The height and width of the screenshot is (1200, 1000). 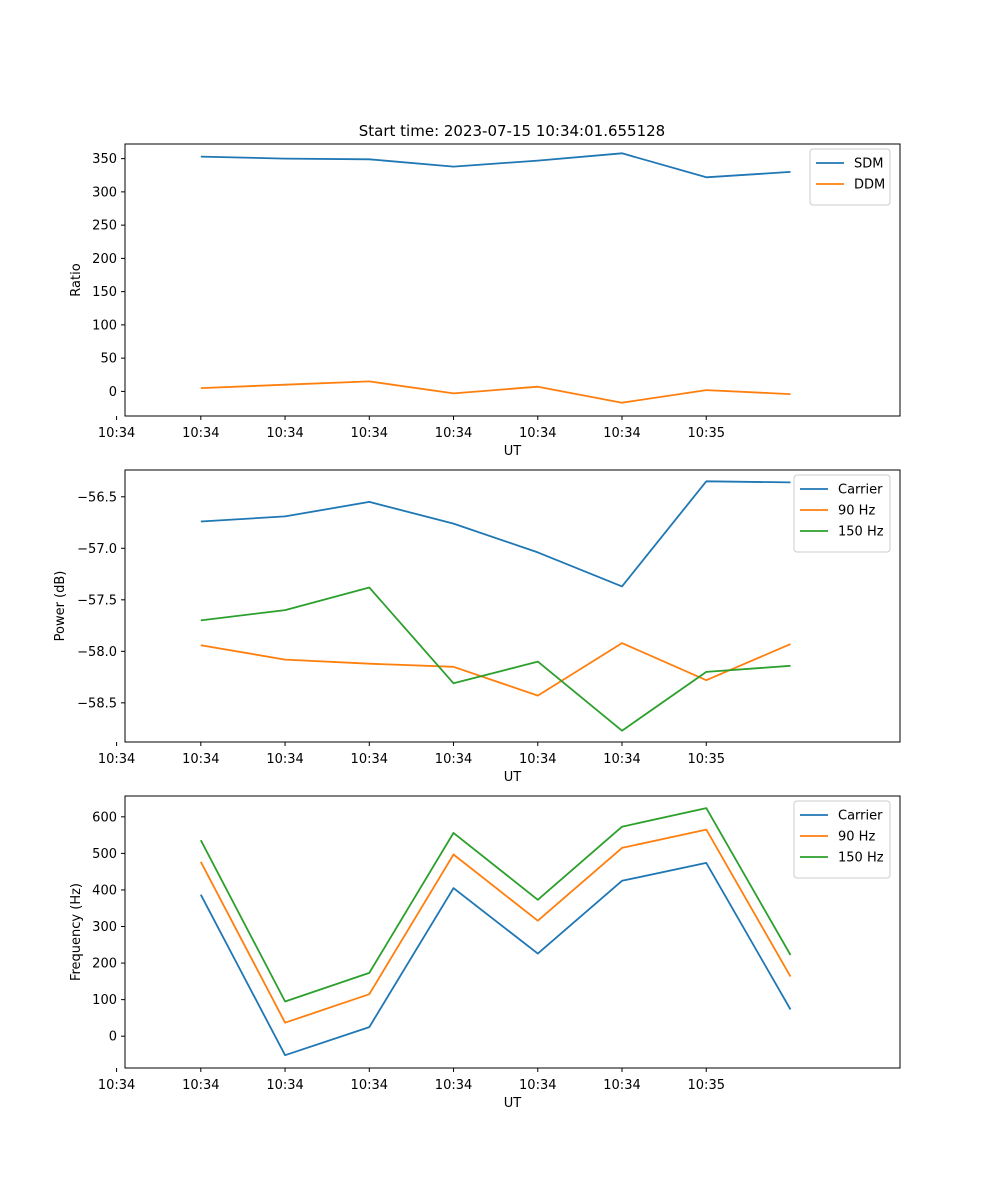 What do you see at coordinates (113, 392) in the screenshot?
I see `ratio-y-tick-label: 0` at bounding box center [113, 392].